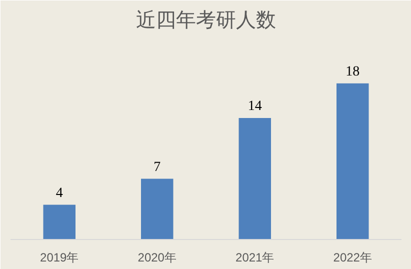 The width and height of the screenshot is (411, 269). What do you see at coordinates (59, 193) in the screenshot?
I see `data-label: 4` at bounding box center [59, 193].